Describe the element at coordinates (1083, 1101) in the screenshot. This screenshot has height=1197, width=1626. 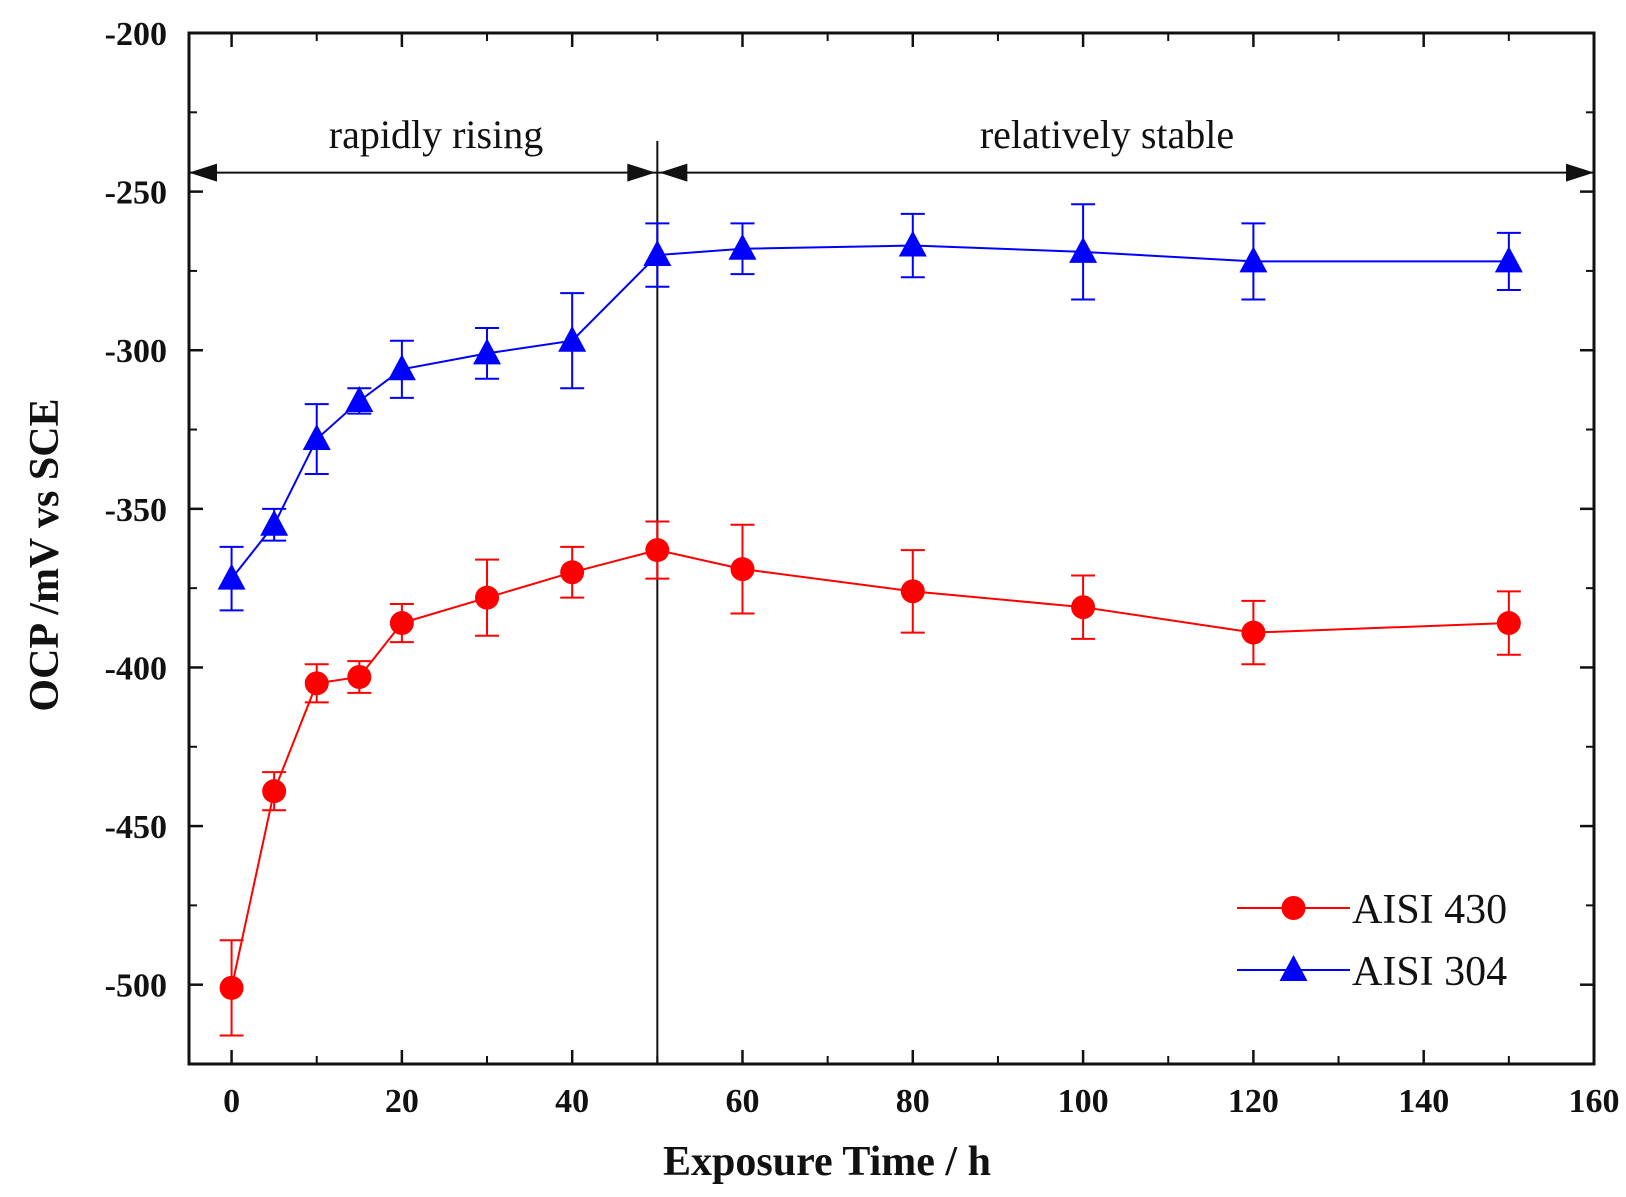
I see `x-tick-label: 100` at that location.